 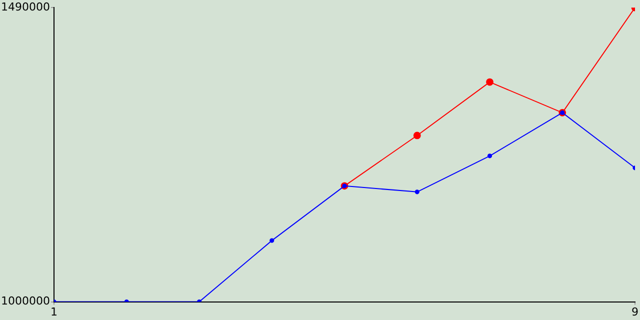 What do you see at coordinates (54, 311) in the screenshot?
I see `x-tick-label: 1` at bounding box center [54, 311].